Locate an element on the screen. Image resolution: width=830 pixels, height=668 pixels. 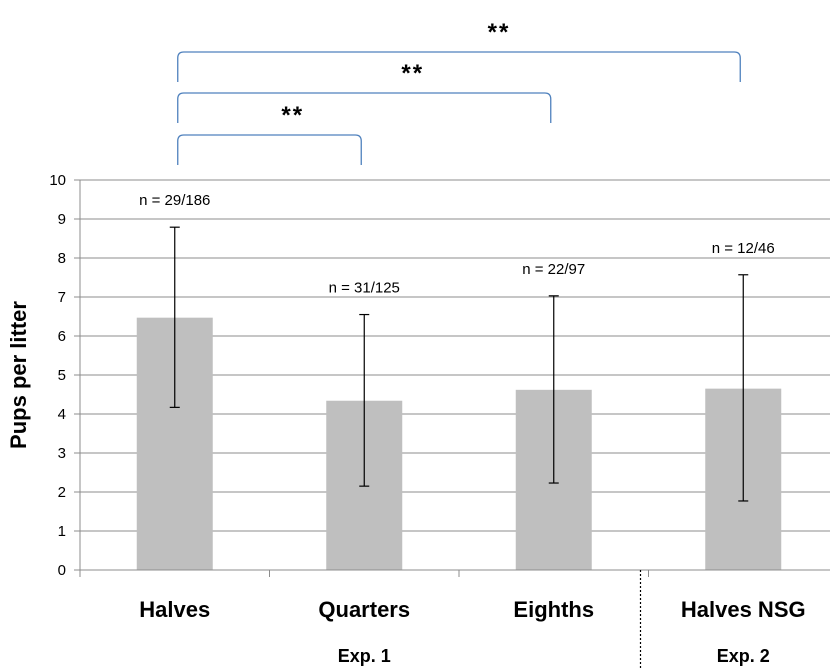
n-label: n = 22/97 is located at coordinates (553, 269).